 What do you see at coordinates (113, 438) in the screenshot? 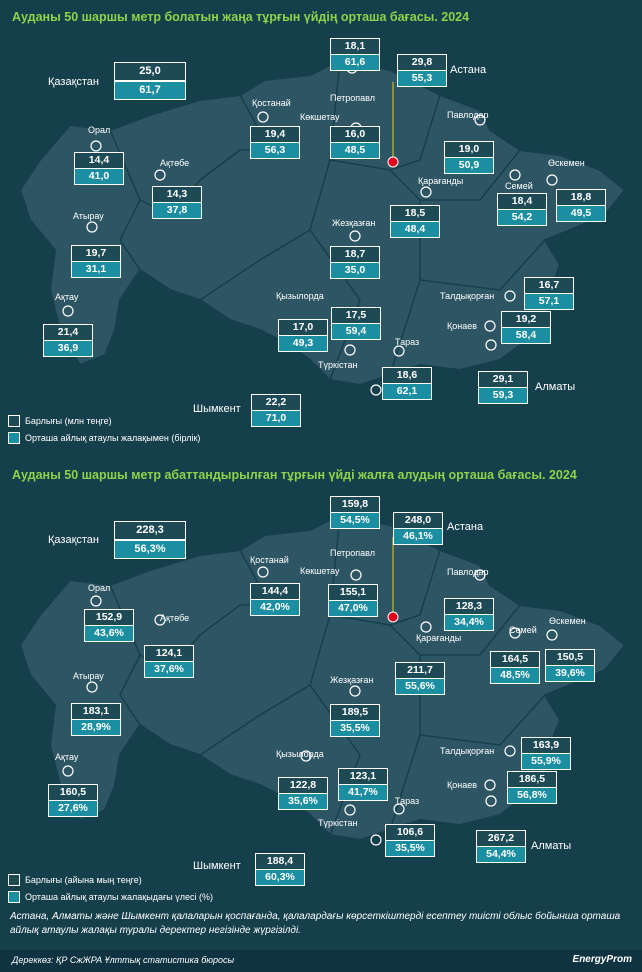
I see `legend-label-ratio: Орташа айлық атаулы жалақымен (бірлік)` at bounding box center [113, 438].